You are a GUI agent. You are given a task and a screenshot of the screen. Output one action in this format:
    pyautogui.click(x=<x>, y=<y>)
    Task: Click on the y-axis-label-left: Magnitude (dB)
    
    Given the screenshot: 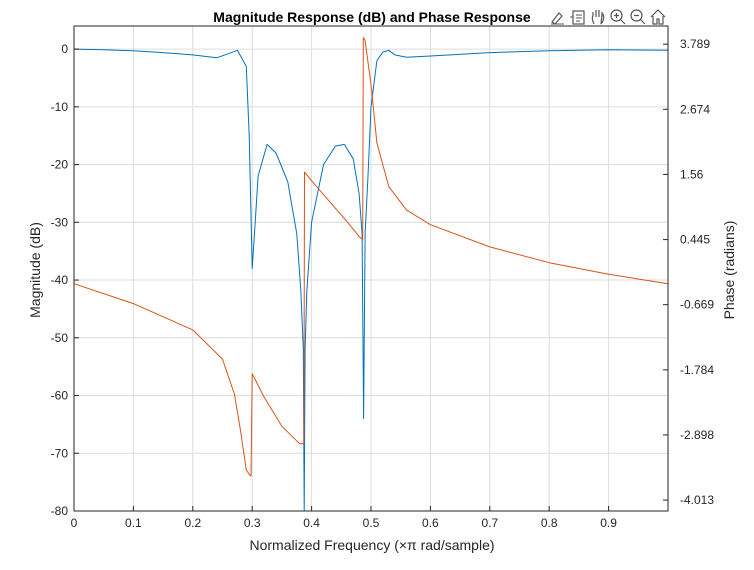 What is the action you would take?
    pyautogui.click(x=35, y=270)
    